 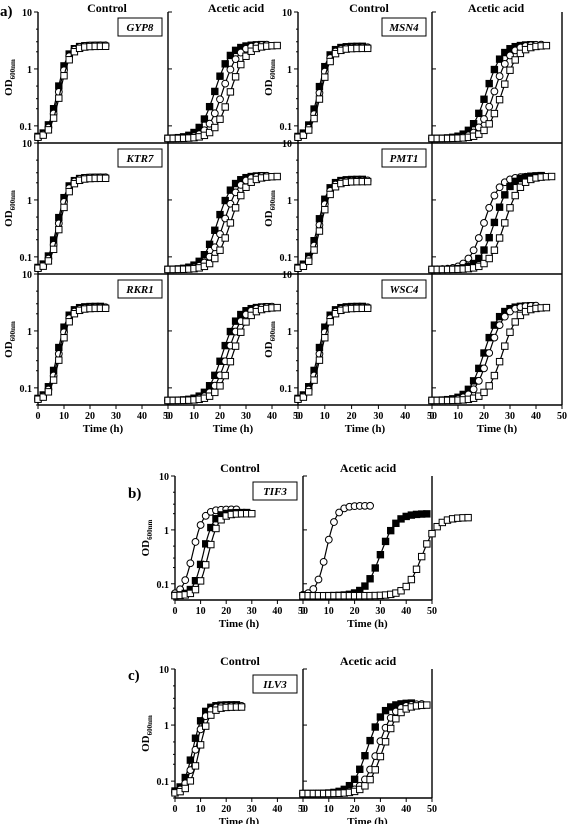 What do you see at coordinates (139, 290) in the screenshot?
I see `plot-rkr1-gene-label: RKR1` at bounding box center [139, 290].